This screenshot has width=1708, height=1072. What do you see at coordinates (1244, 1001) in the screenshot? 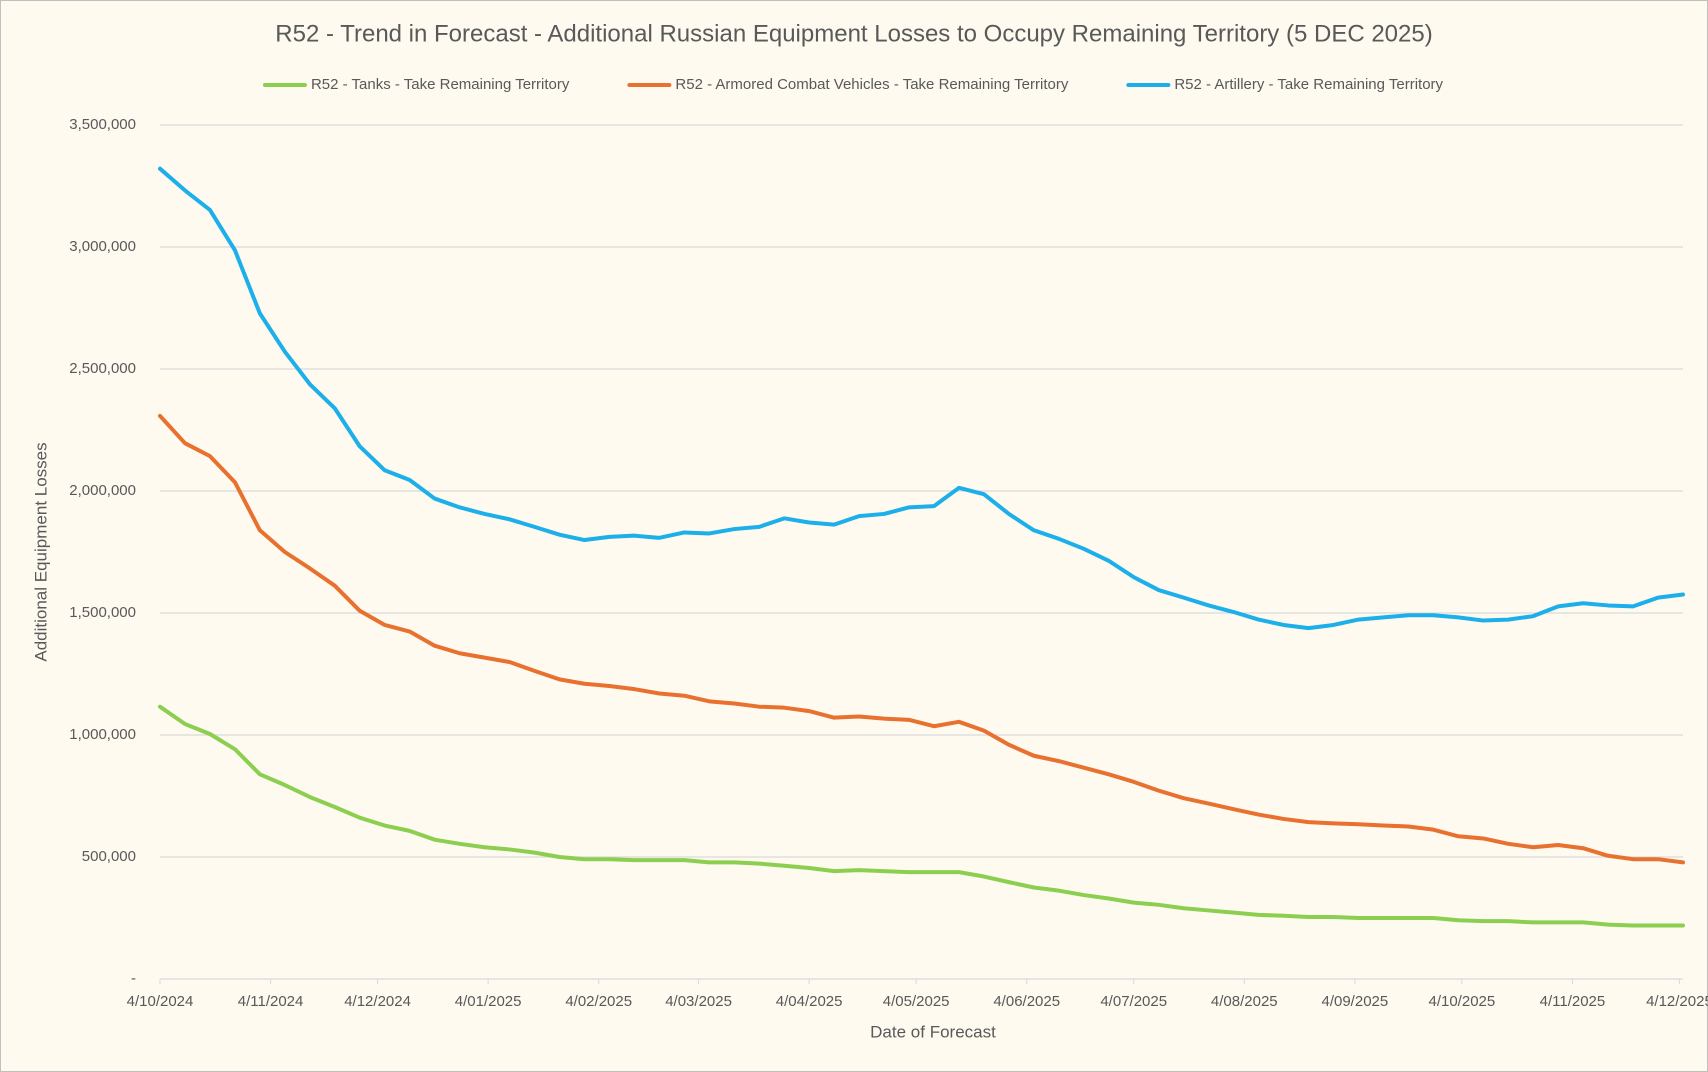
I see `x-tick-label: 4/08/2025` at bounding box center [1244, 1001].